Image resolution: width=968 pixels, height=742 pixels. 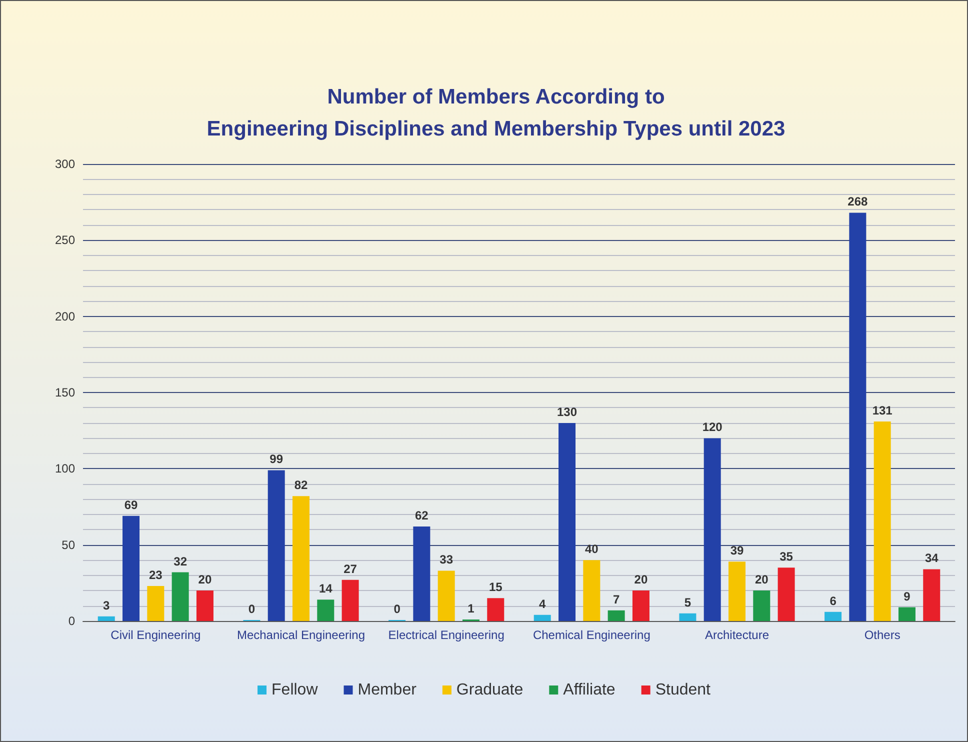 What do you see at coordinates (106, 605) in the screenshot?
I see `data-label: 3` at bounding box center [106, 605].